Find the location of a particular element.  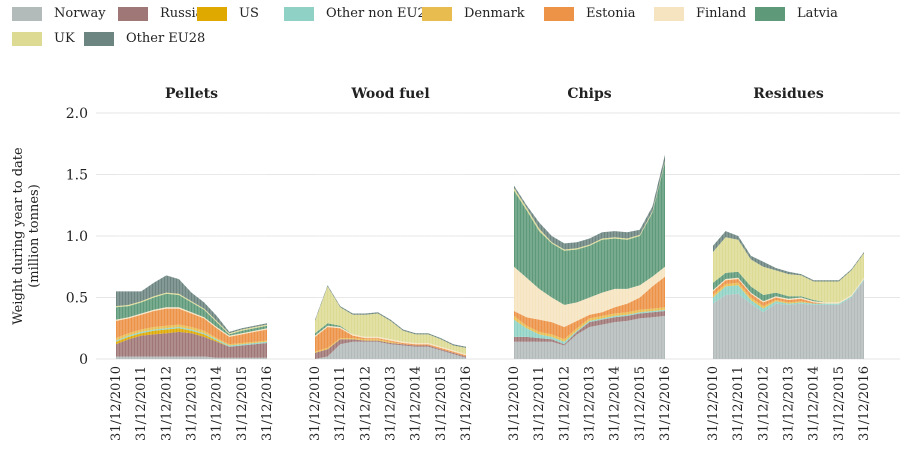

legend-item: Other non EU28 is located at coordinates (359, 13).